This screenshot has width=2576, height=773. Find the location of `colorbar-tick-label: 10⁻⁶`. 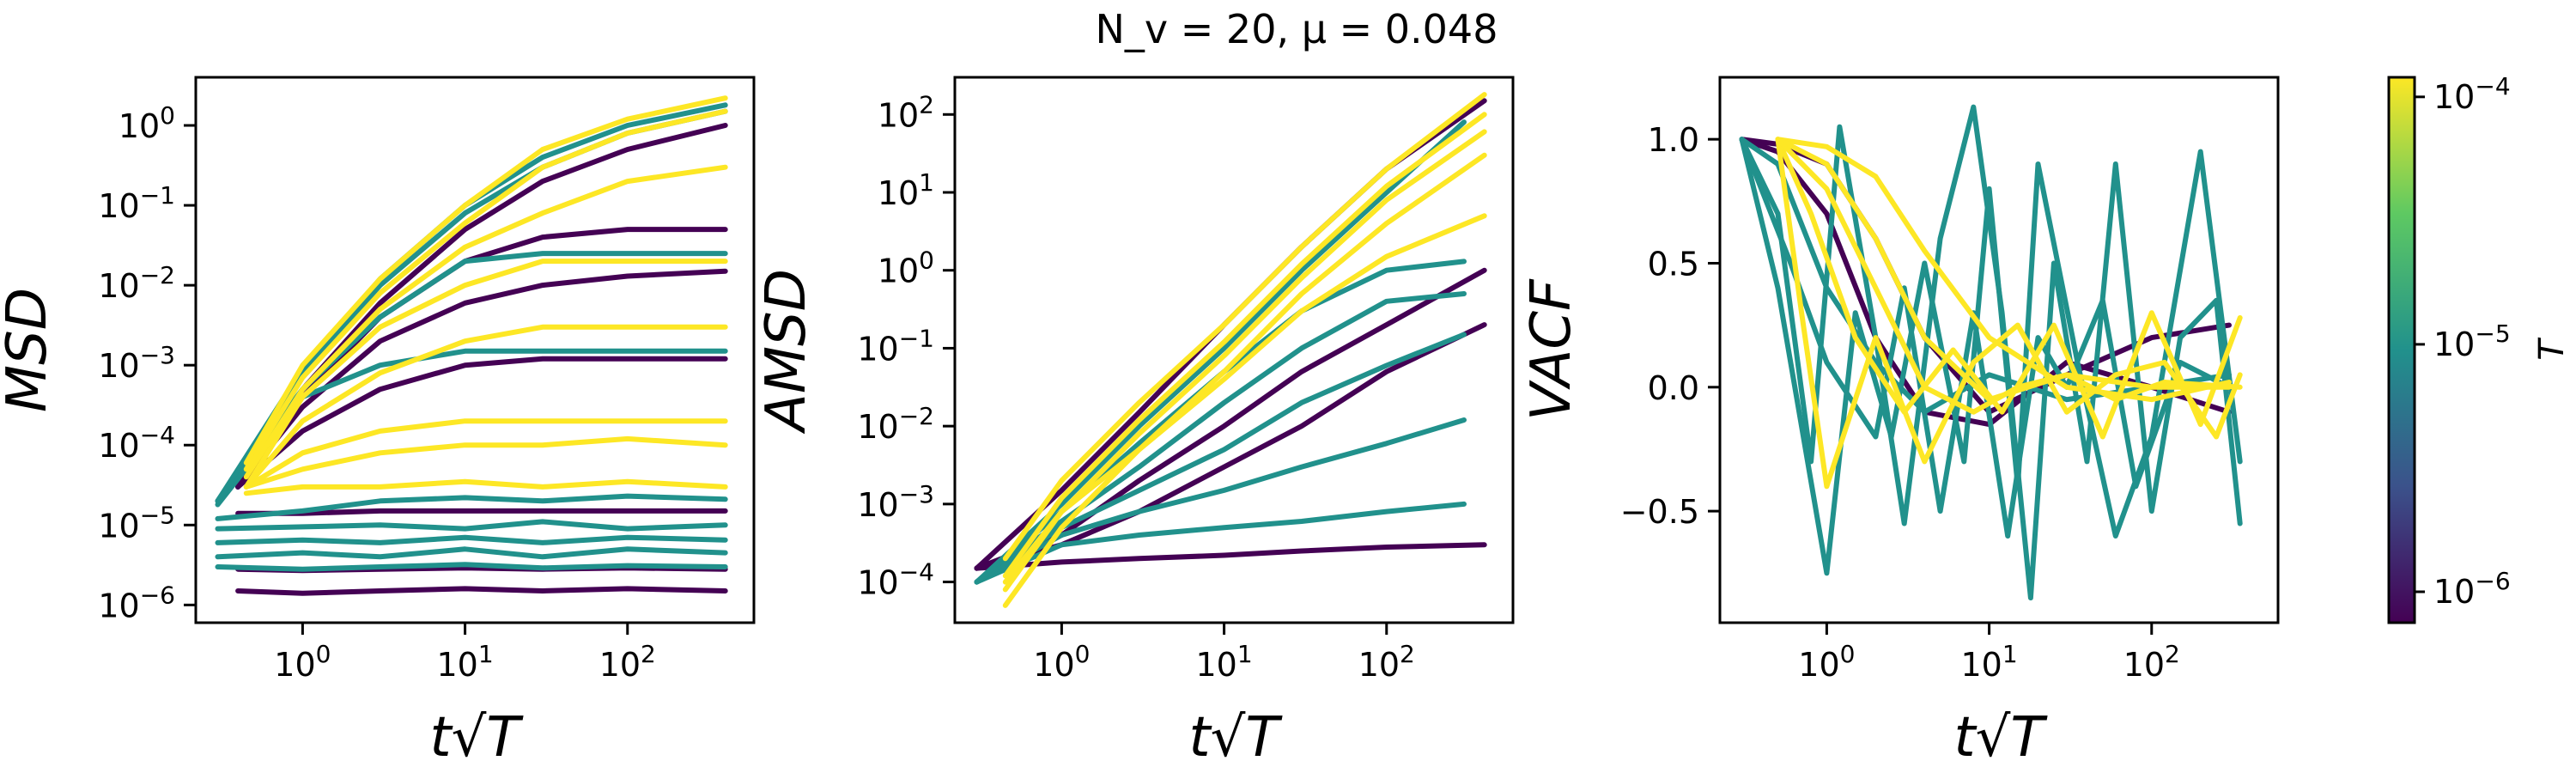

colorbar-tick-label: 10⁻⁶ is located at coordinates (2472, 589).